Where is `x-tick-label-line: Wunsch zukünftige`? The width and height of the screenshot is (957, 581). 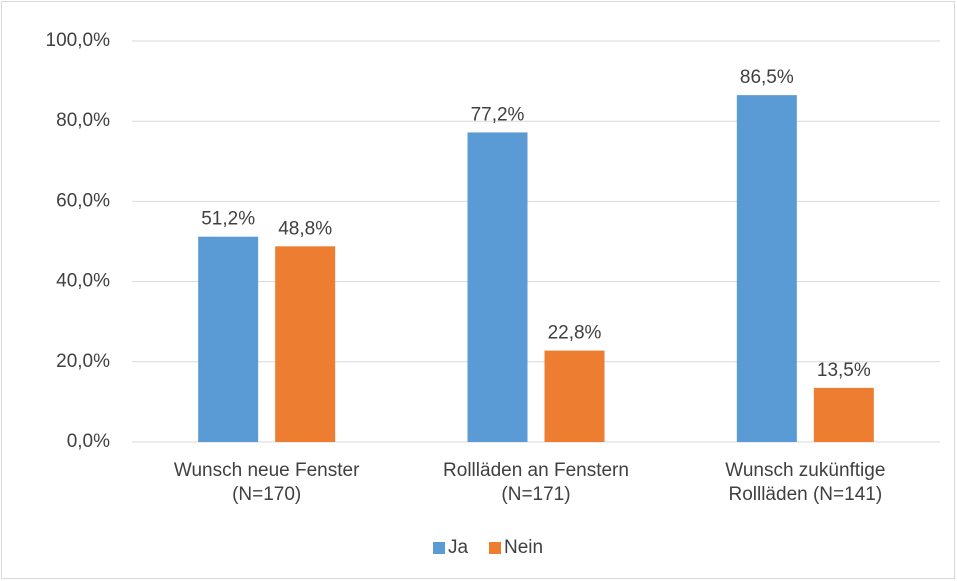 x-tick-label-line: Wunsch zukünftige is located at coordinates (805, 470).